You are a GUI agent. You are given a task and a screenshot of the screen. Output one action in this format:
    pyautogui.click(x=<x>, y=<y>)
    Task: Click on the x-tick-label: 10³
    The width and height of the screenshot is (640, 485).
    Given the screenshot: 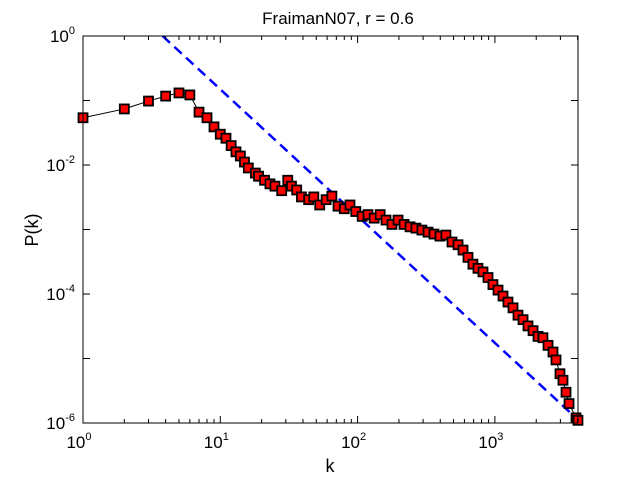 What is the action you would take?
    pyautogui.click(x=490, y=441)
    